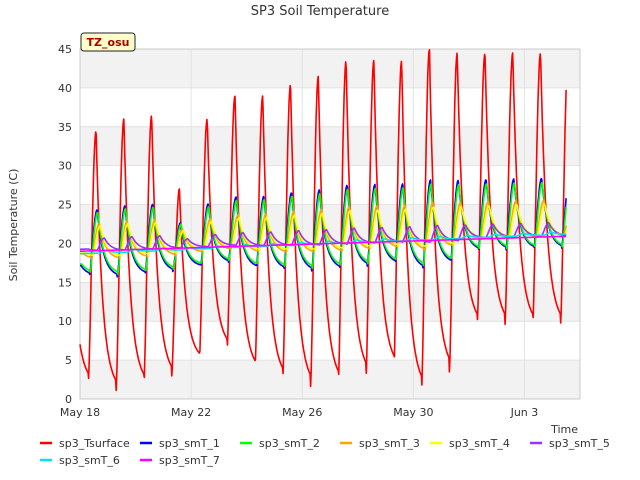 The width and height of the screenshot is (640, 480). Describe the element at coordinates (320, 11) in the screenshot. I see `chart-title: SP3 Soil Temperature` at that location.